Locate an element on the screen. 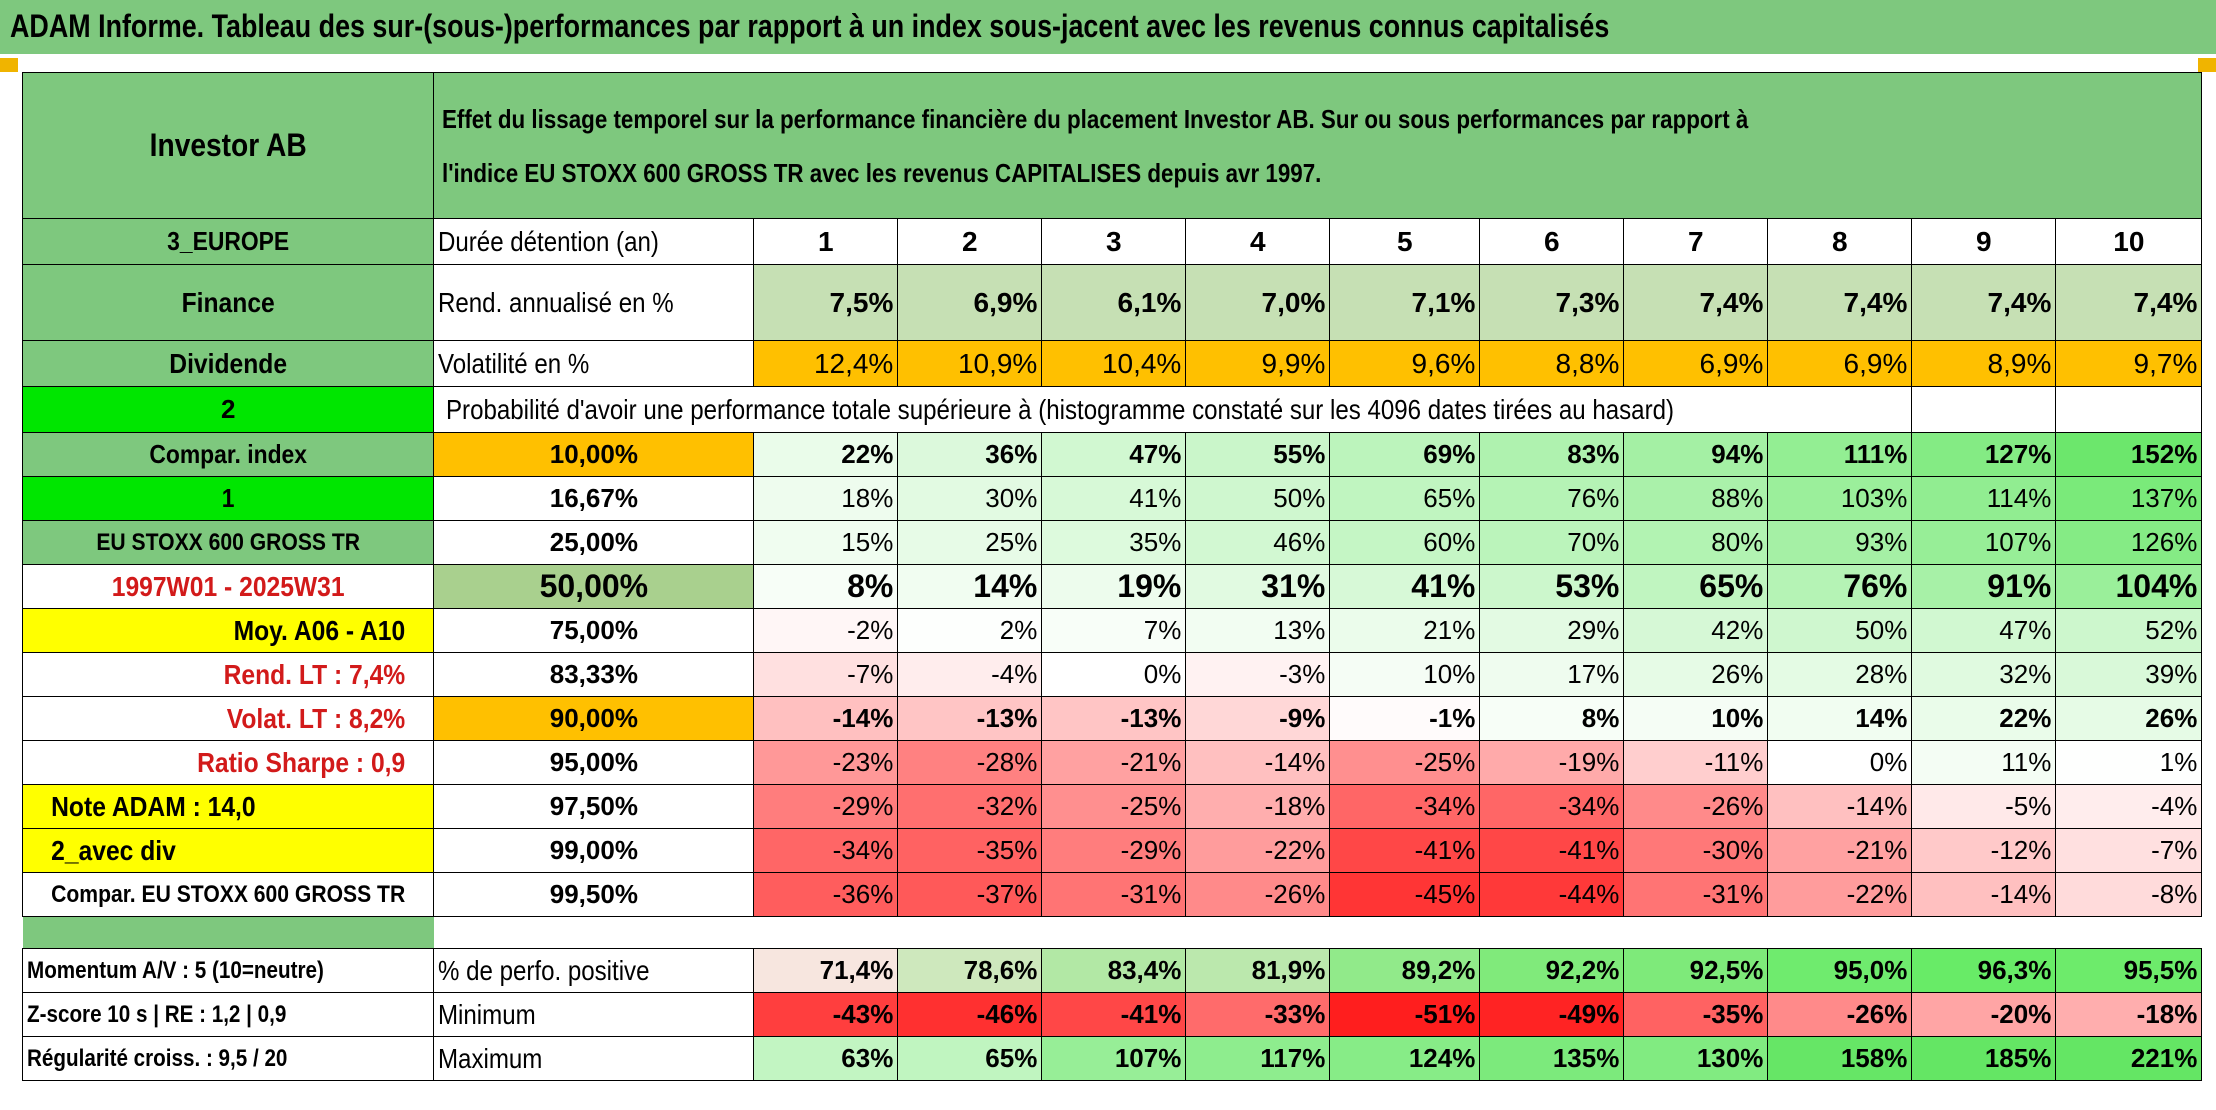 The width and height of the screenshot is (2216, 1110). perf-text: 19% is located at coordinates (1149, 586).